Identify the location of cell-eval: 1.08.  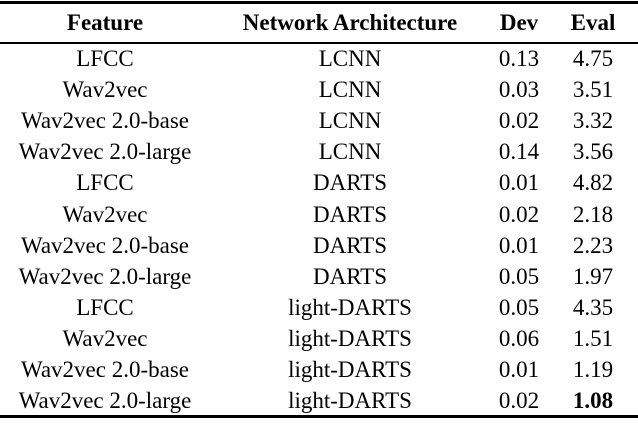
(593, 400).